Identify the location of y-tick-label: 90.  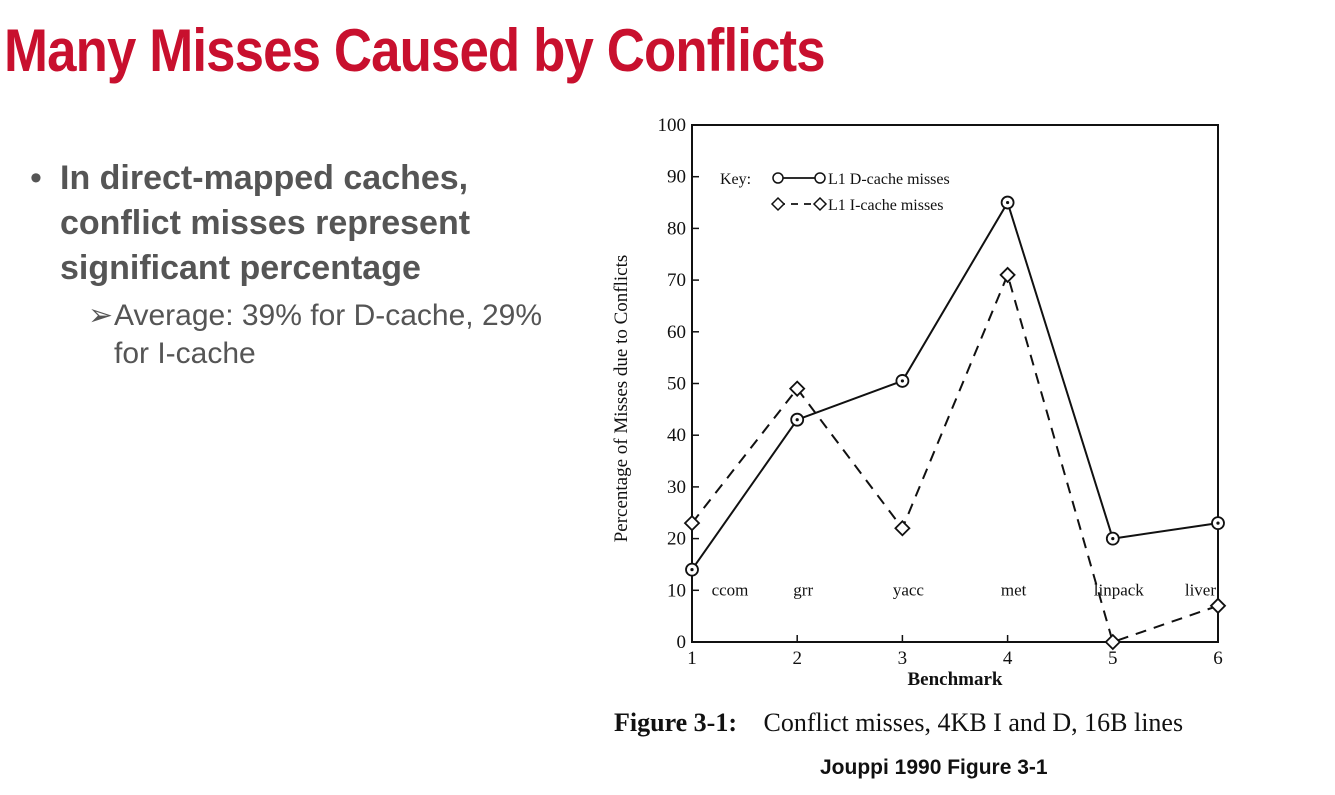
(676, 177).